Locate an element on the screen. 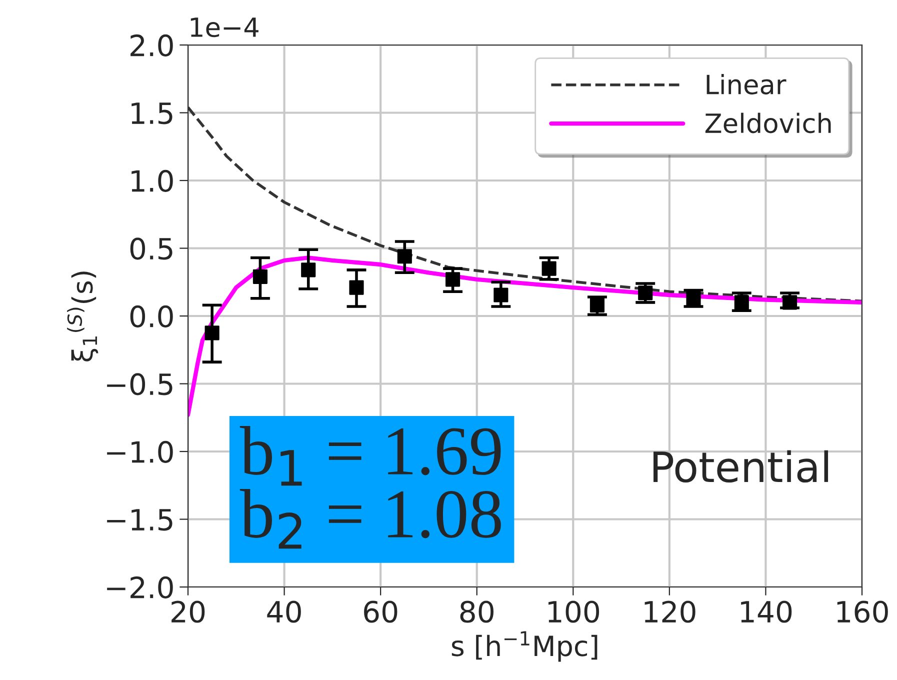  y-tick-label: −1.0 is located at coordinates (140, 451).